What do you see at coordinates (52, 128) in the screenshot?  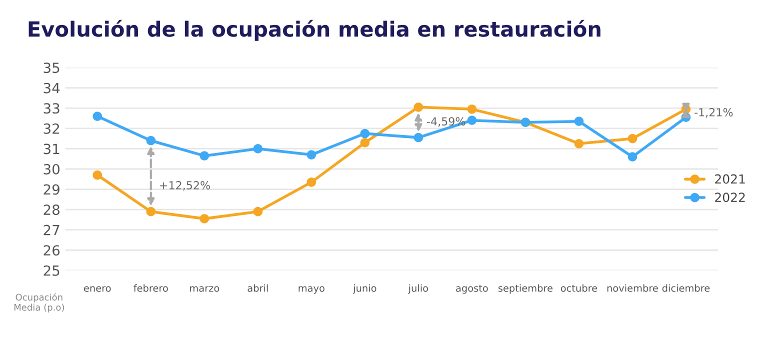 I see `y-tick-label: 32` at bounding box center [52, 128].